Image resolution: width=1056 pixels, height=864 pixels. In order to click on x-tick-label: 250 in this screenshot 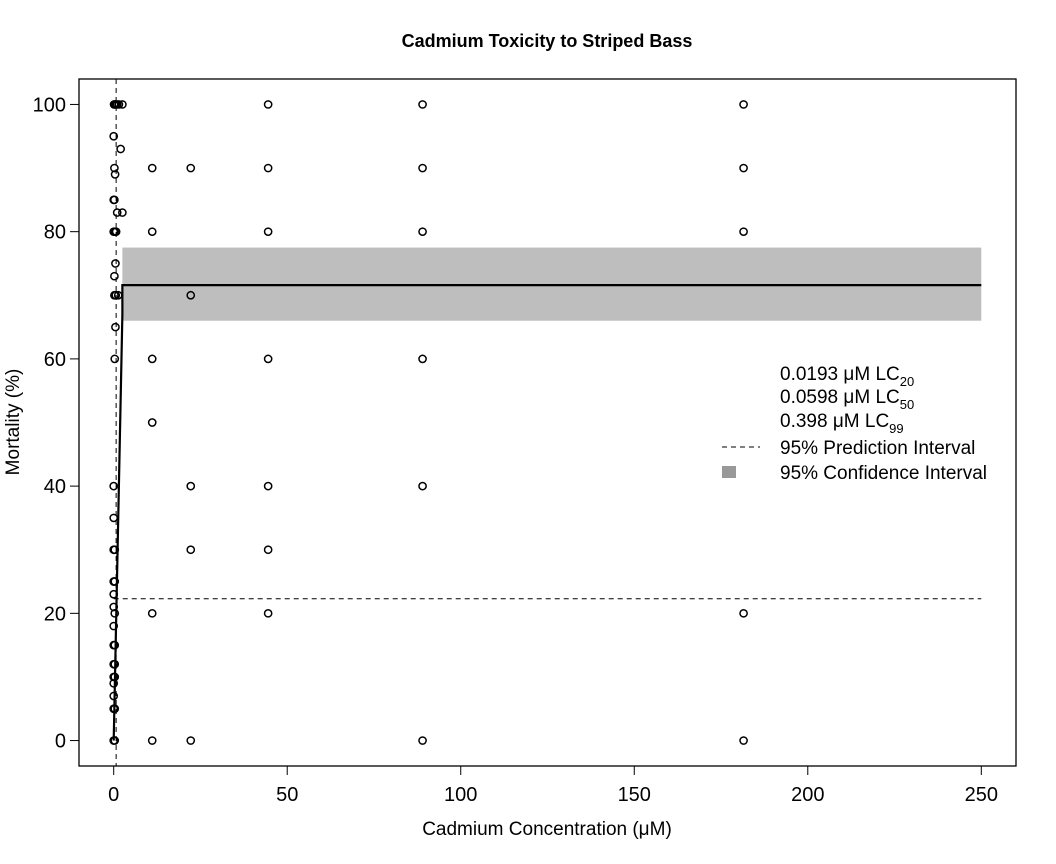, I will do `click(981, 795)`.